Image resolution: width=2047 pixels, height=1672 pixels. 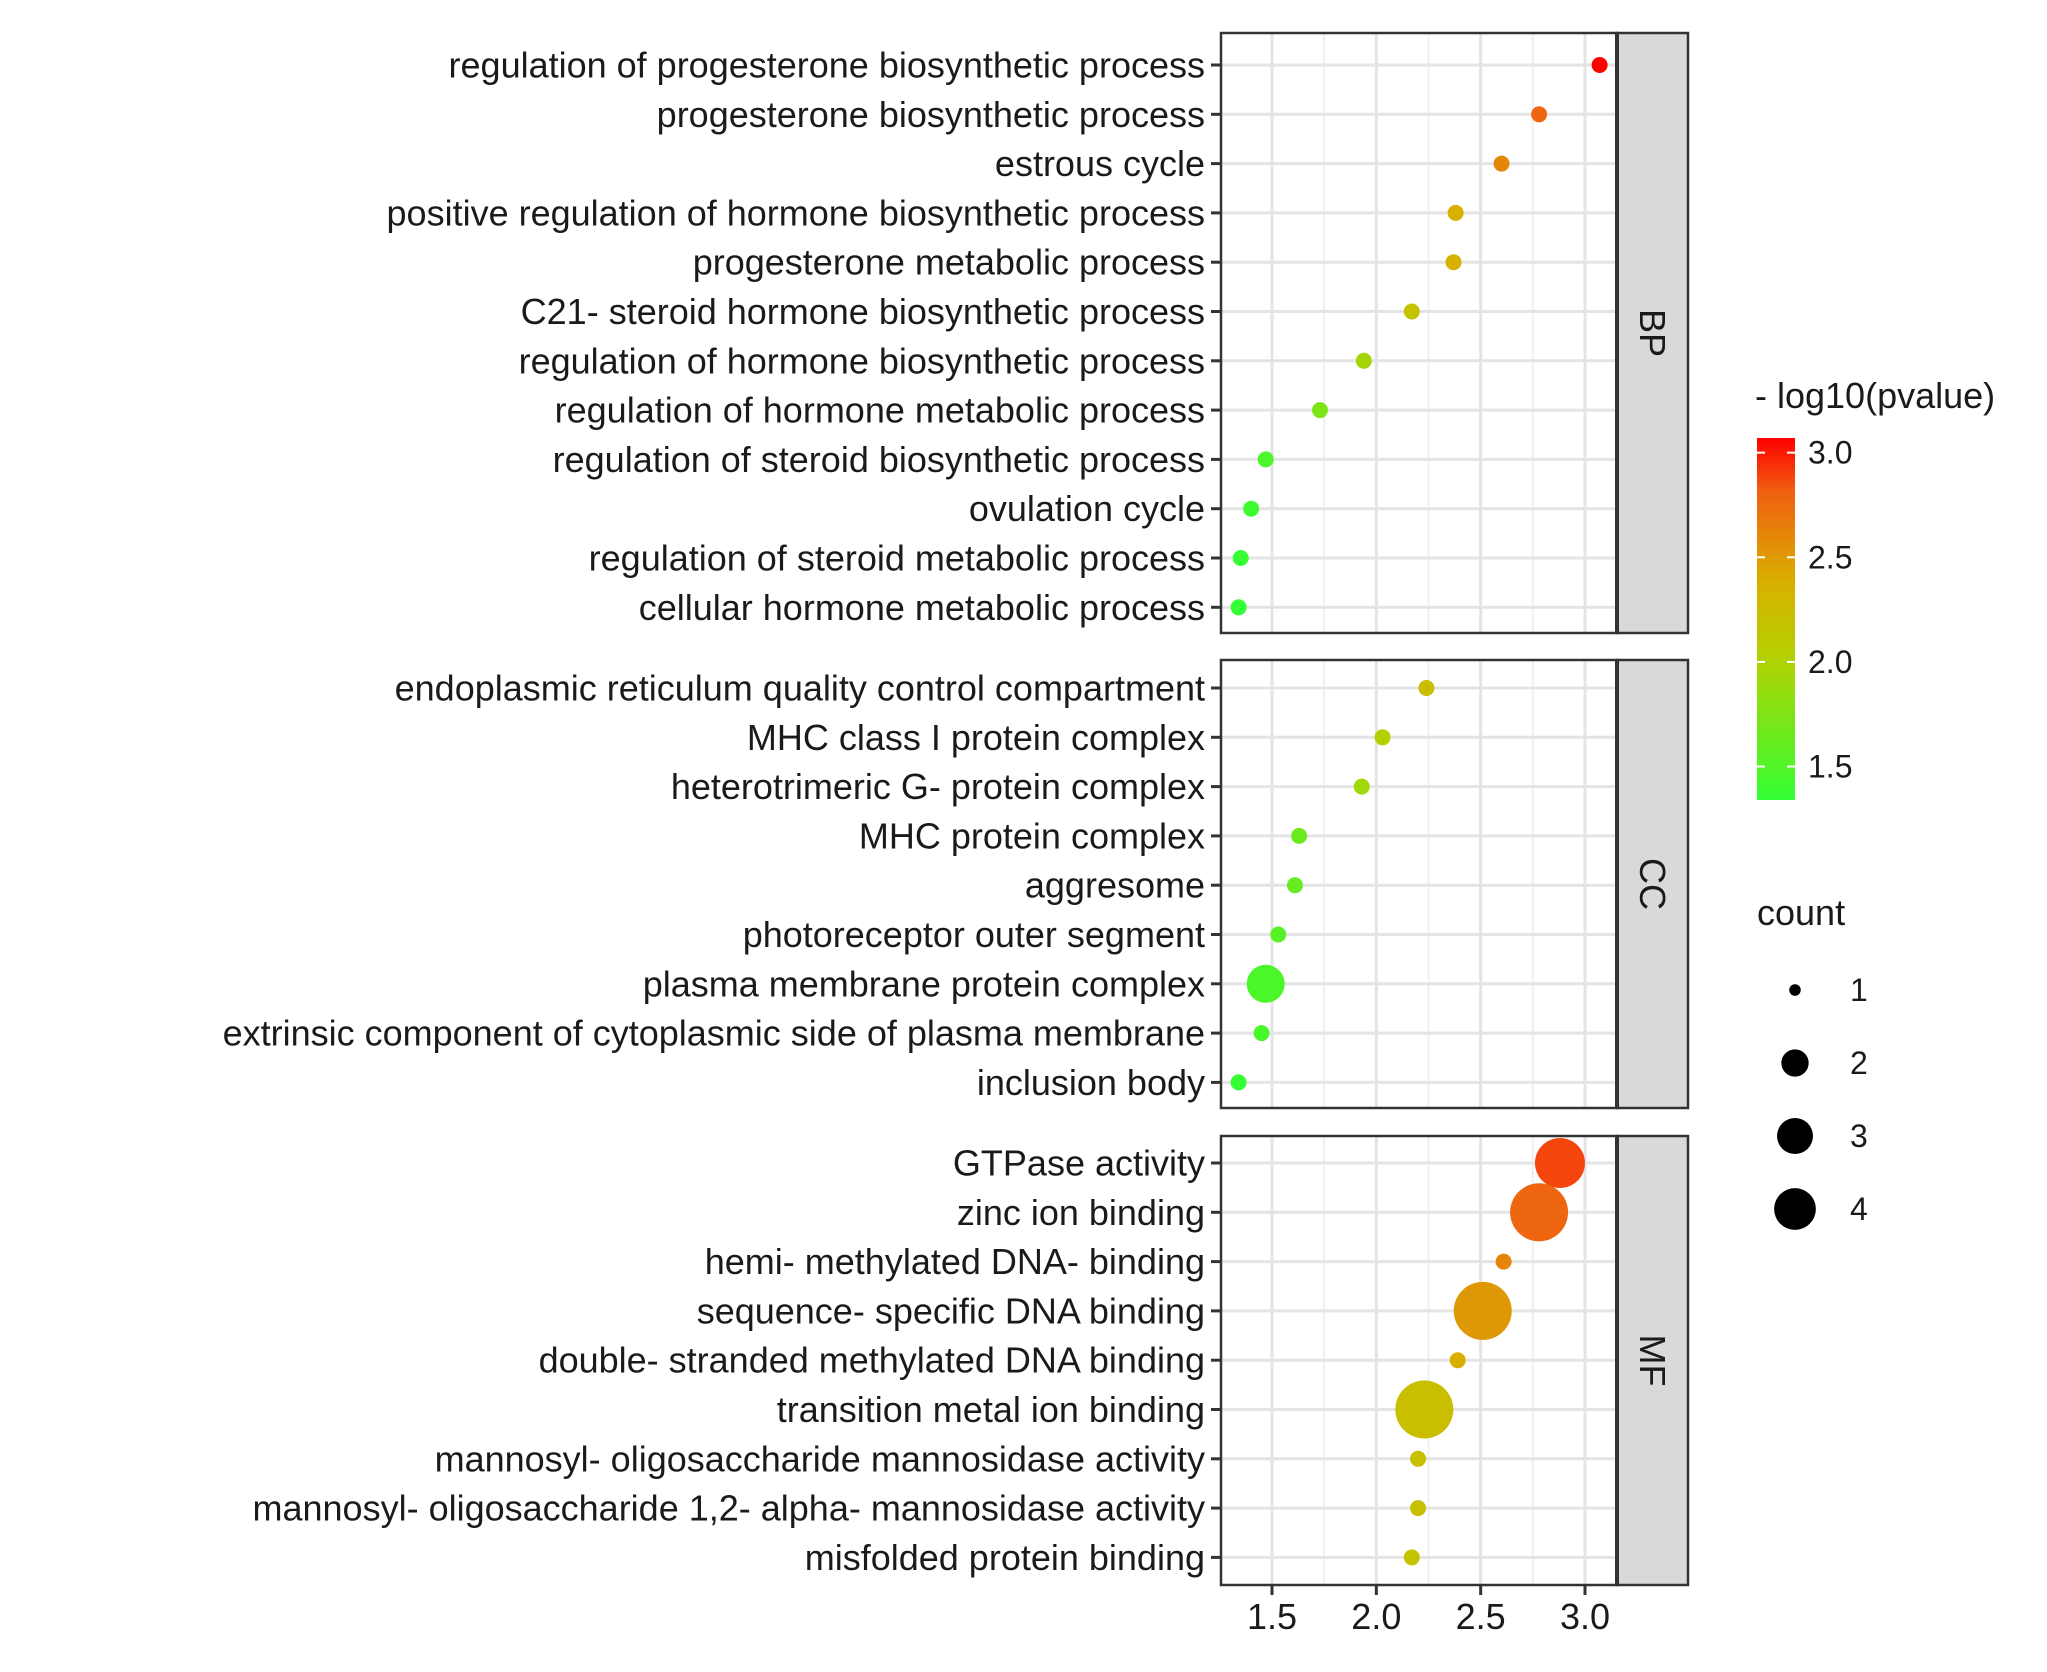 What do you see at coordinates (1087, 508) in the screenshot?
I see `term-label: ovulation cycle` at bounding box center [1087, 508].